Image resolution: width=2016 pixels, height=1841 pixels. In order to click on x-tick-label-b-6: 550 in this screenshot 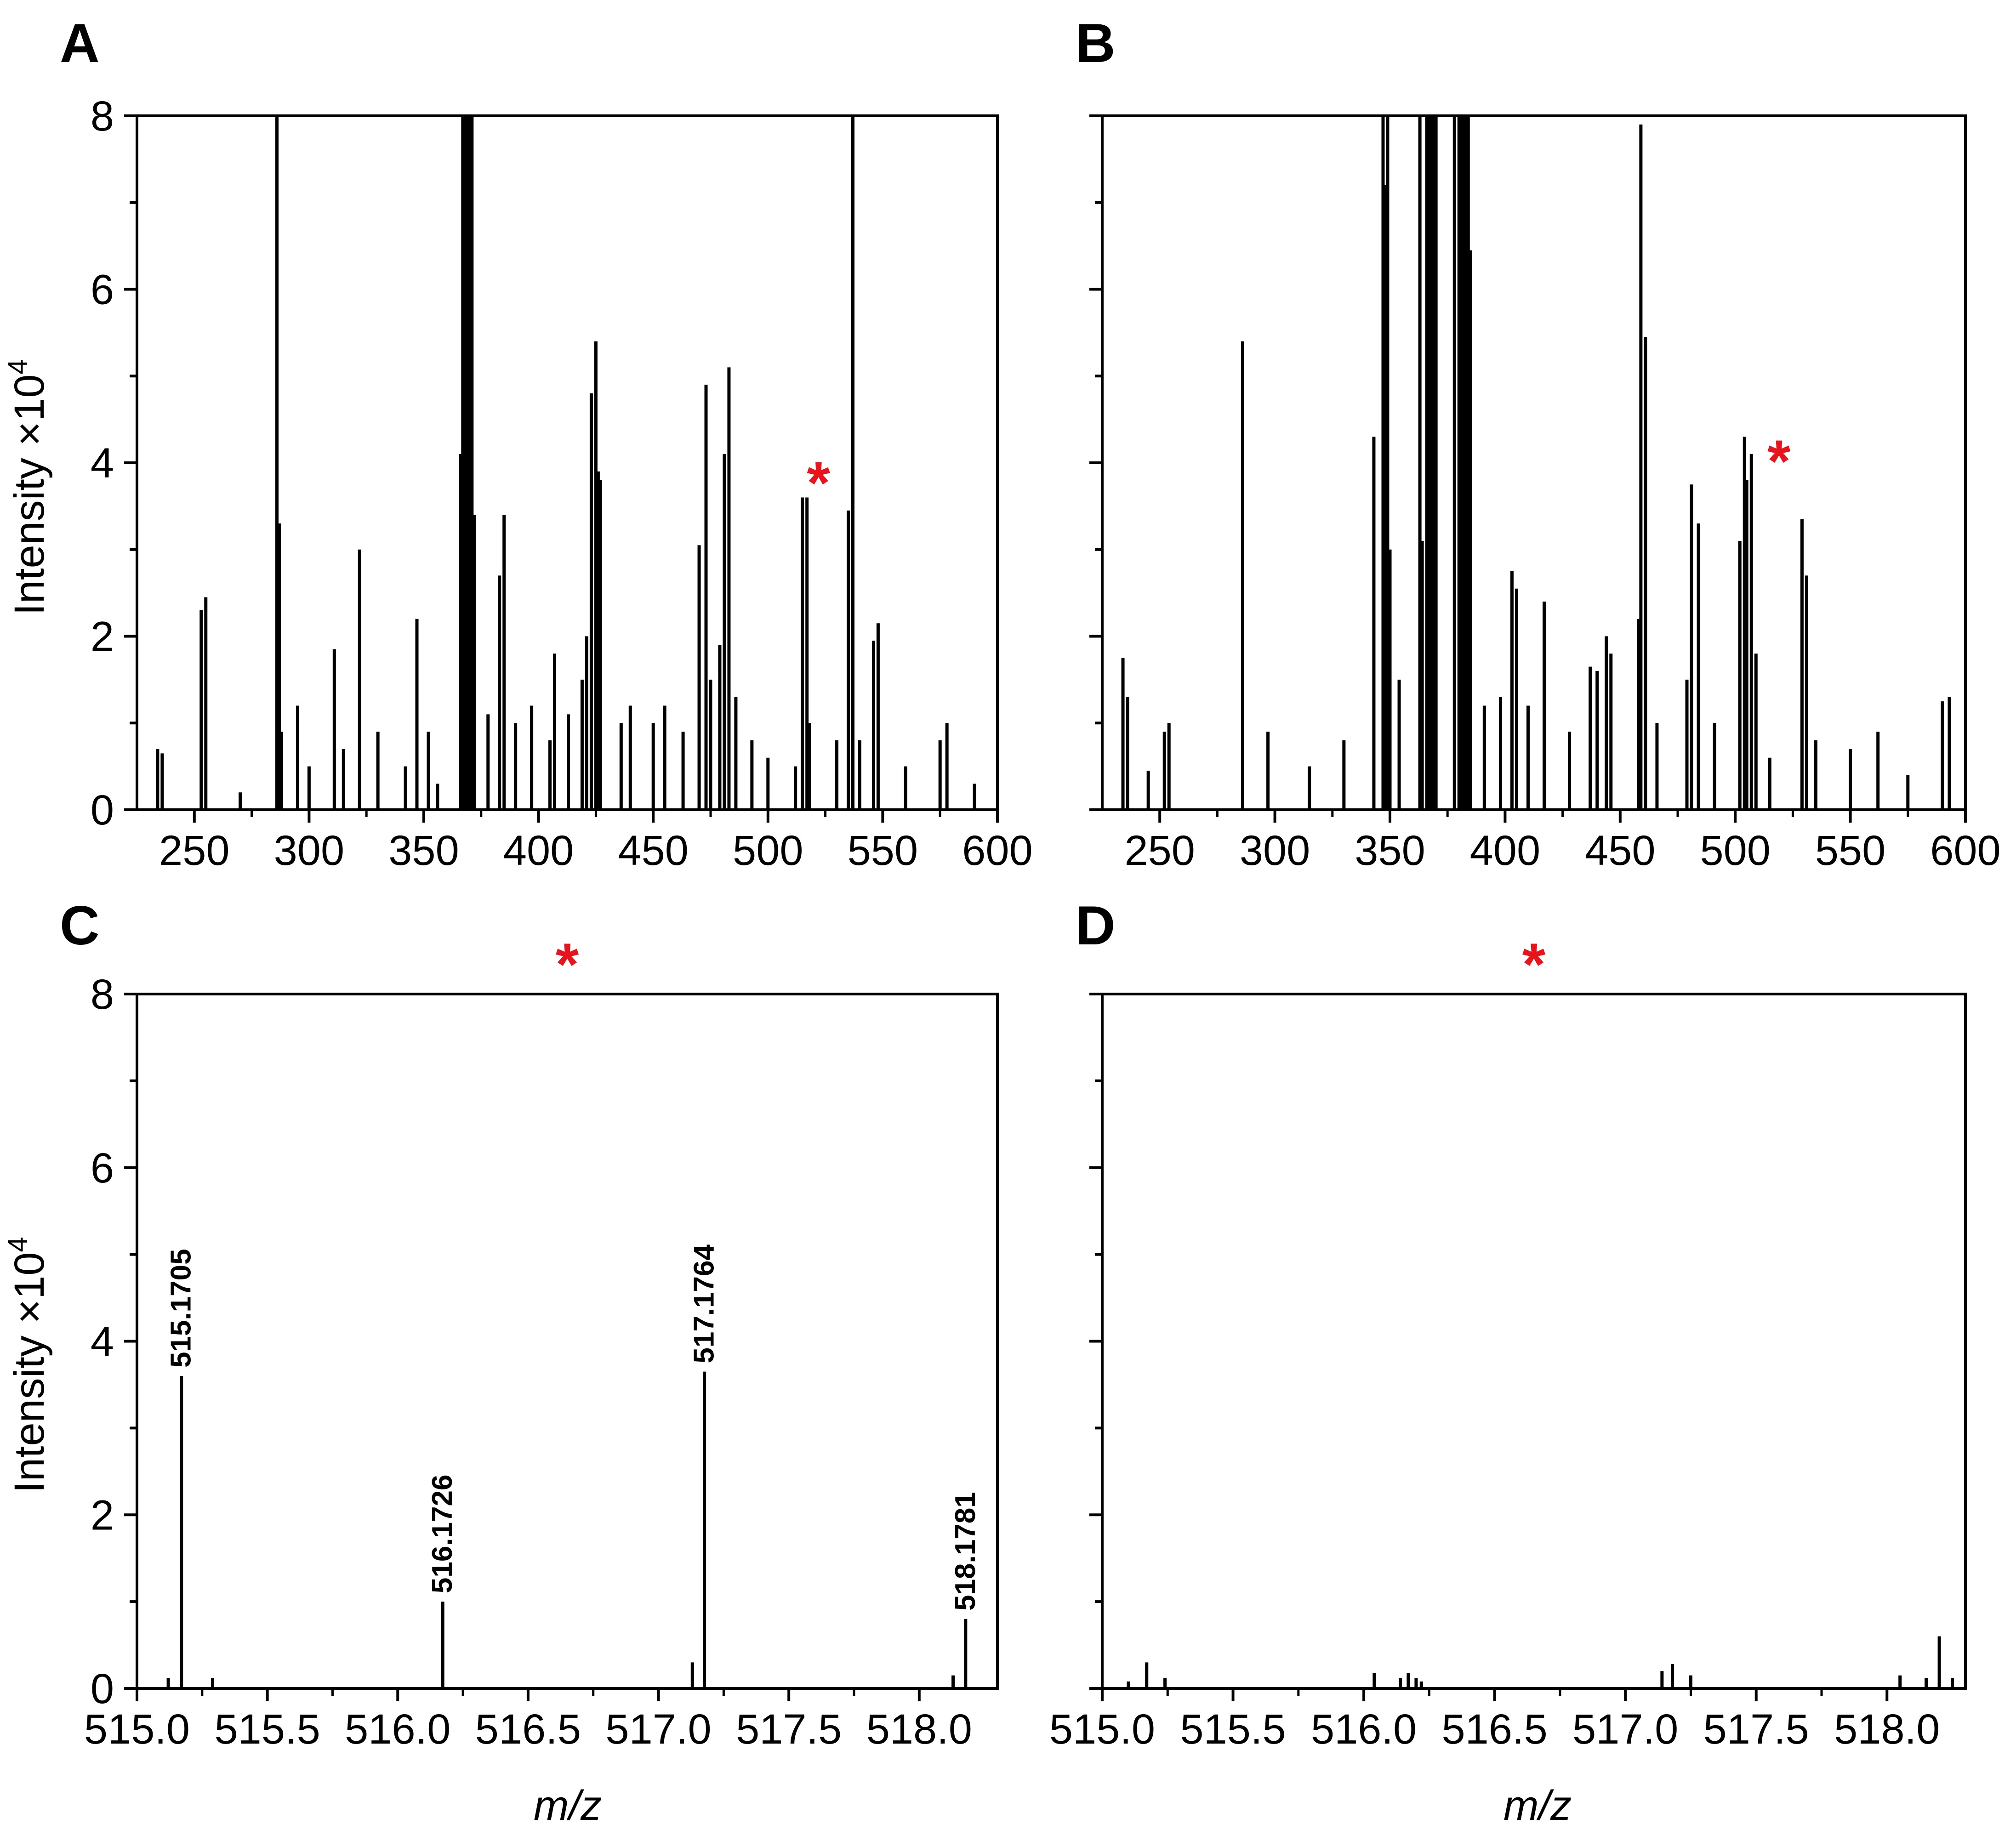, I will do `click(1850, 850)`.